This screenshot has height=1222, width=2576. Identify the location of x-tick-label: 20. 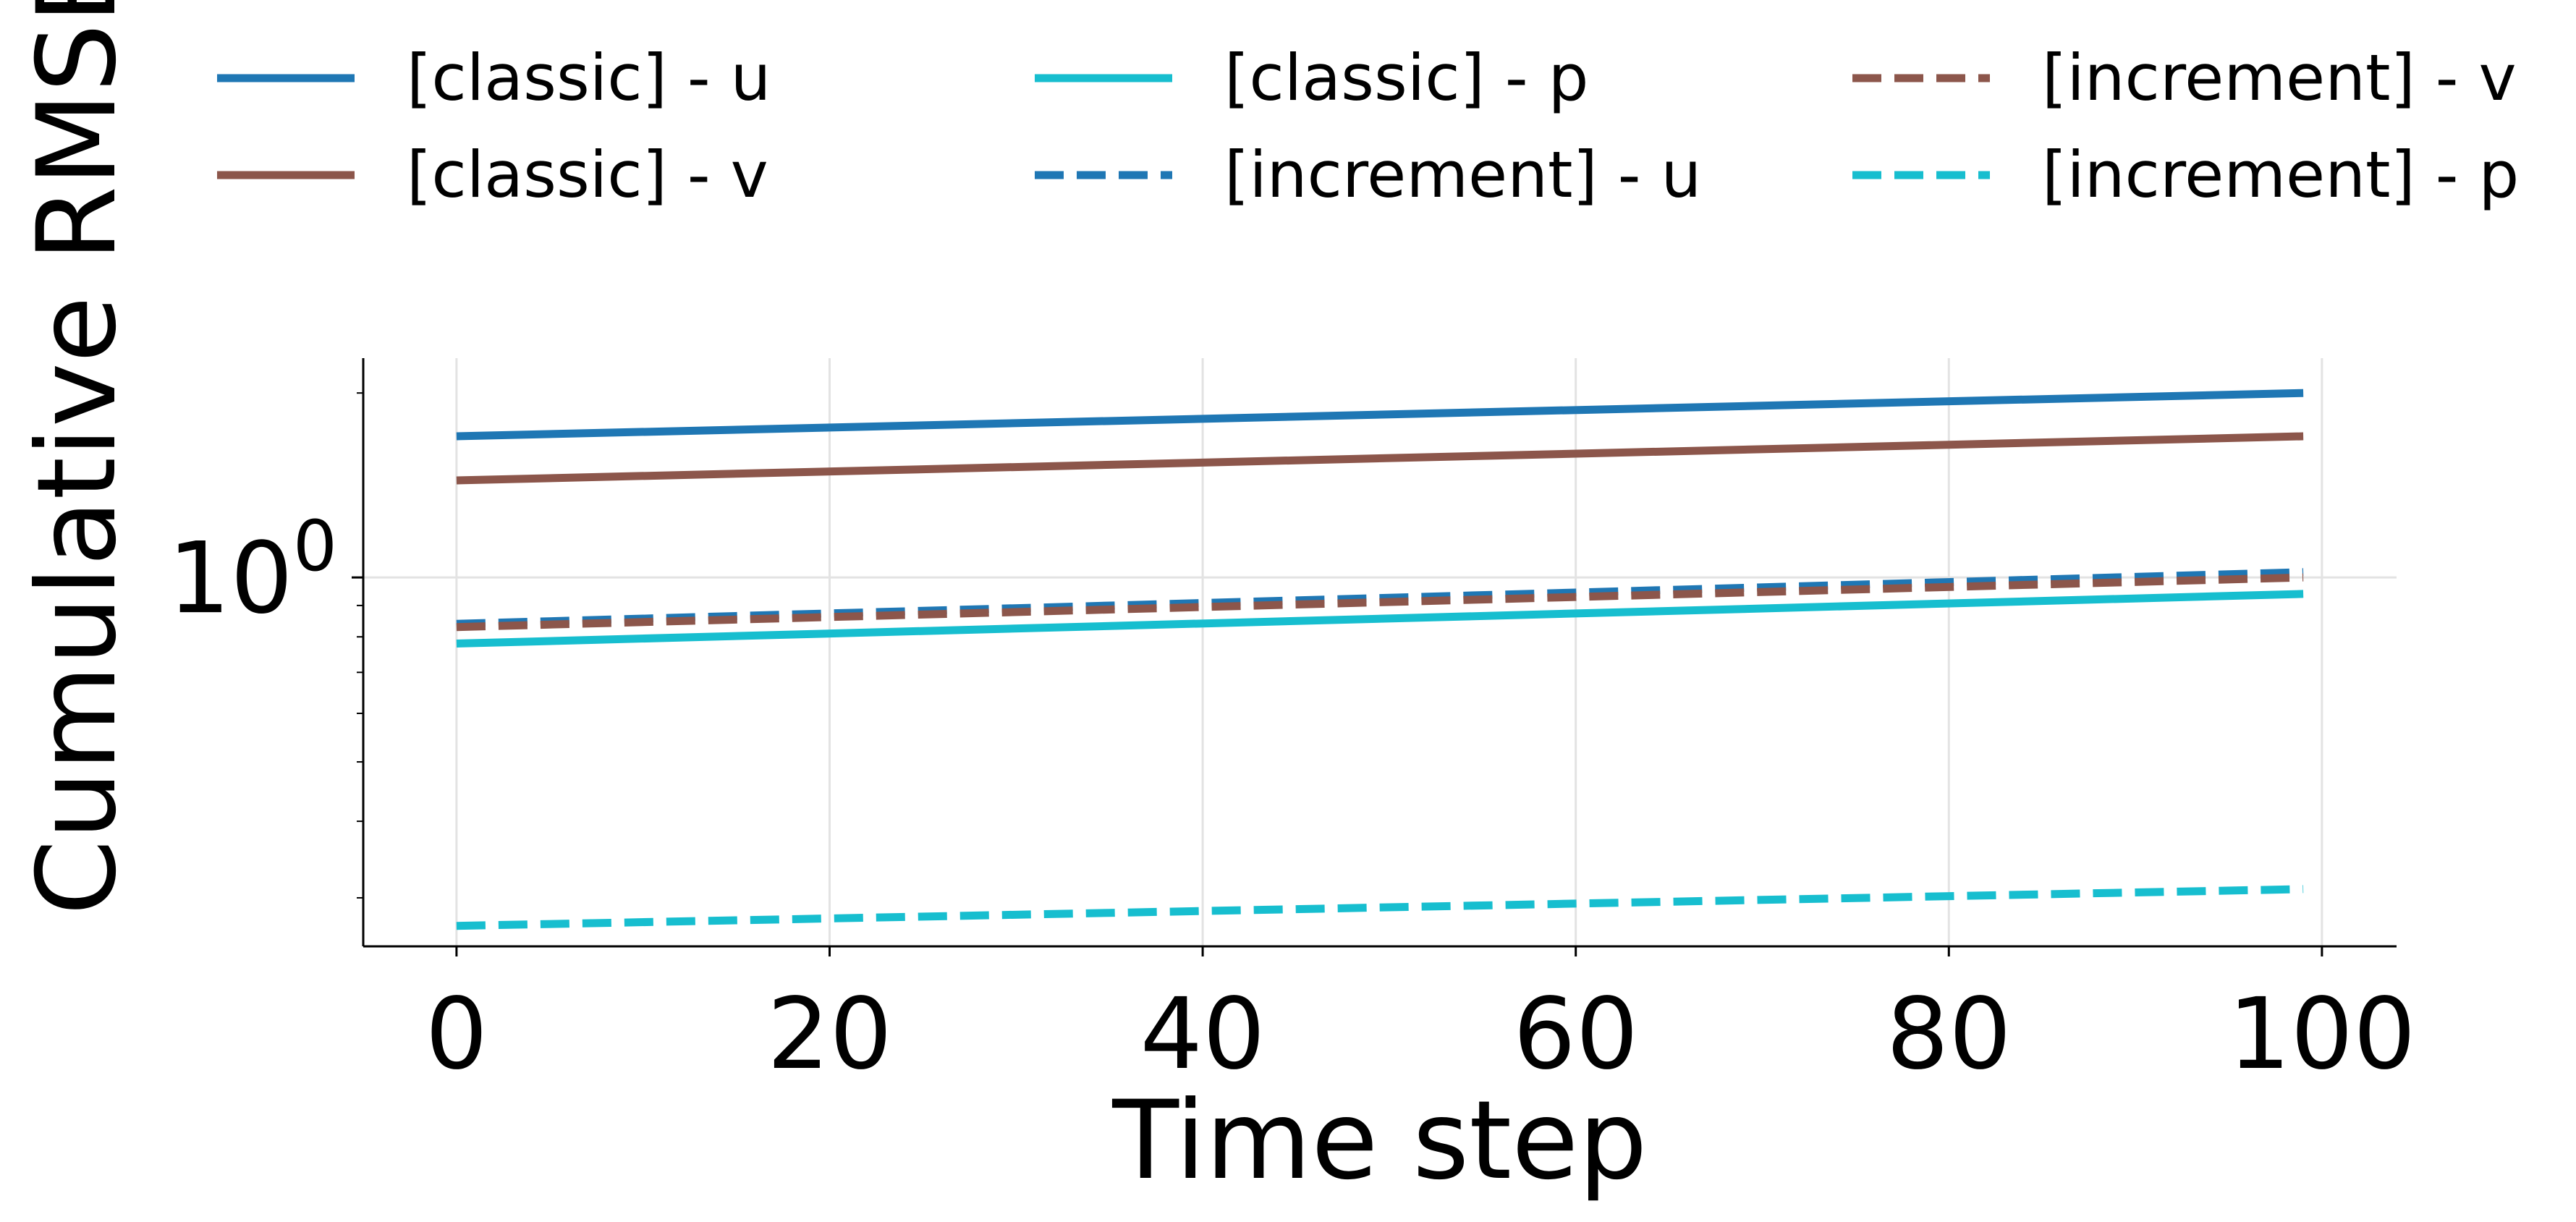
(829, 1034).